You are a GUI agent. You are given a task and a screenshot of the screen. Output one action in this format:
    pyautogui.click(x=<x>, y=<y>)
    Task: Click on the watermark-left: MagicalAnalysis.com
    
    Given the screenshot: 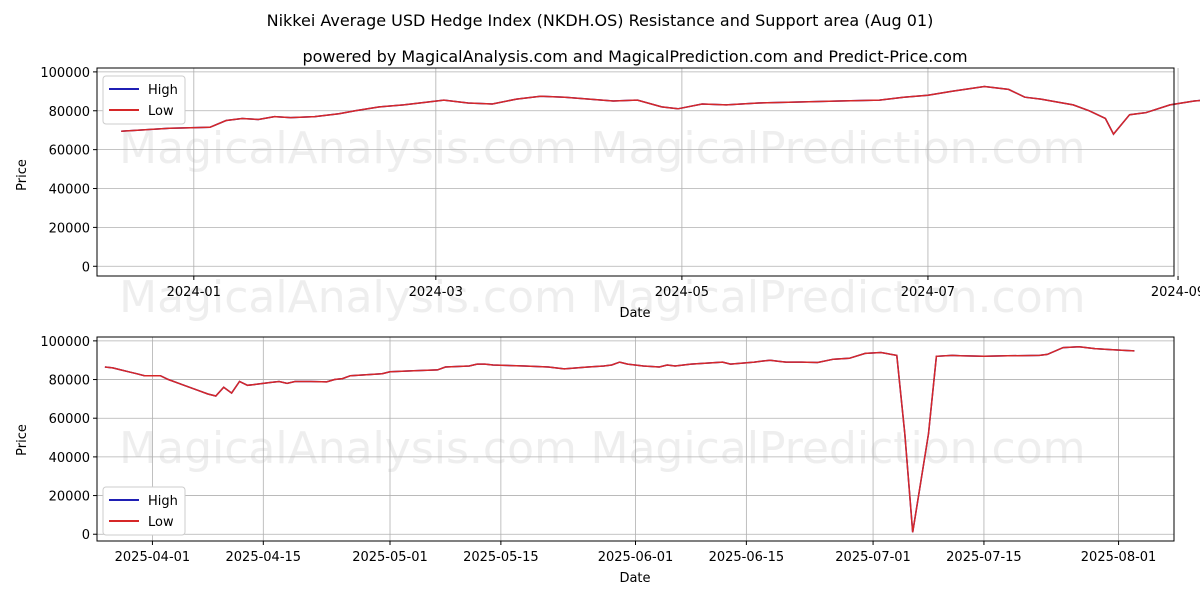 What is the action you would take?
    pyautogui.click(x=348, y=148)
    